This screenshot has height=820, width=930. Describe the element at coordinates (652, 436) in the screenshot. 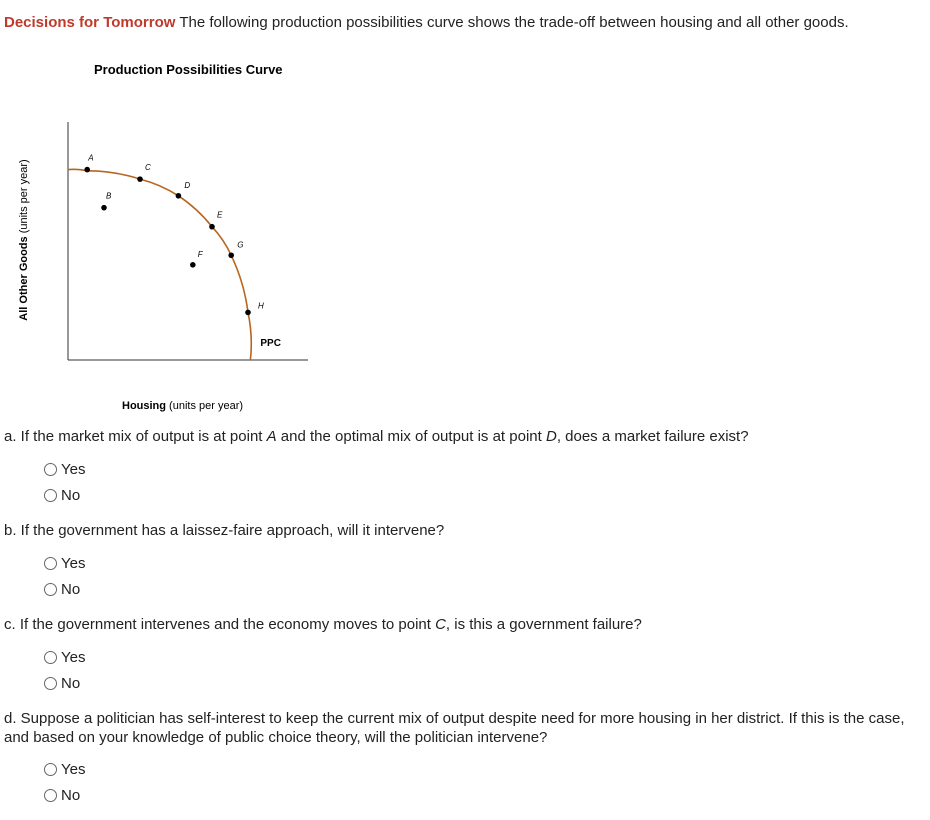

I see `question-text: , does a market failure exist?` at that location.